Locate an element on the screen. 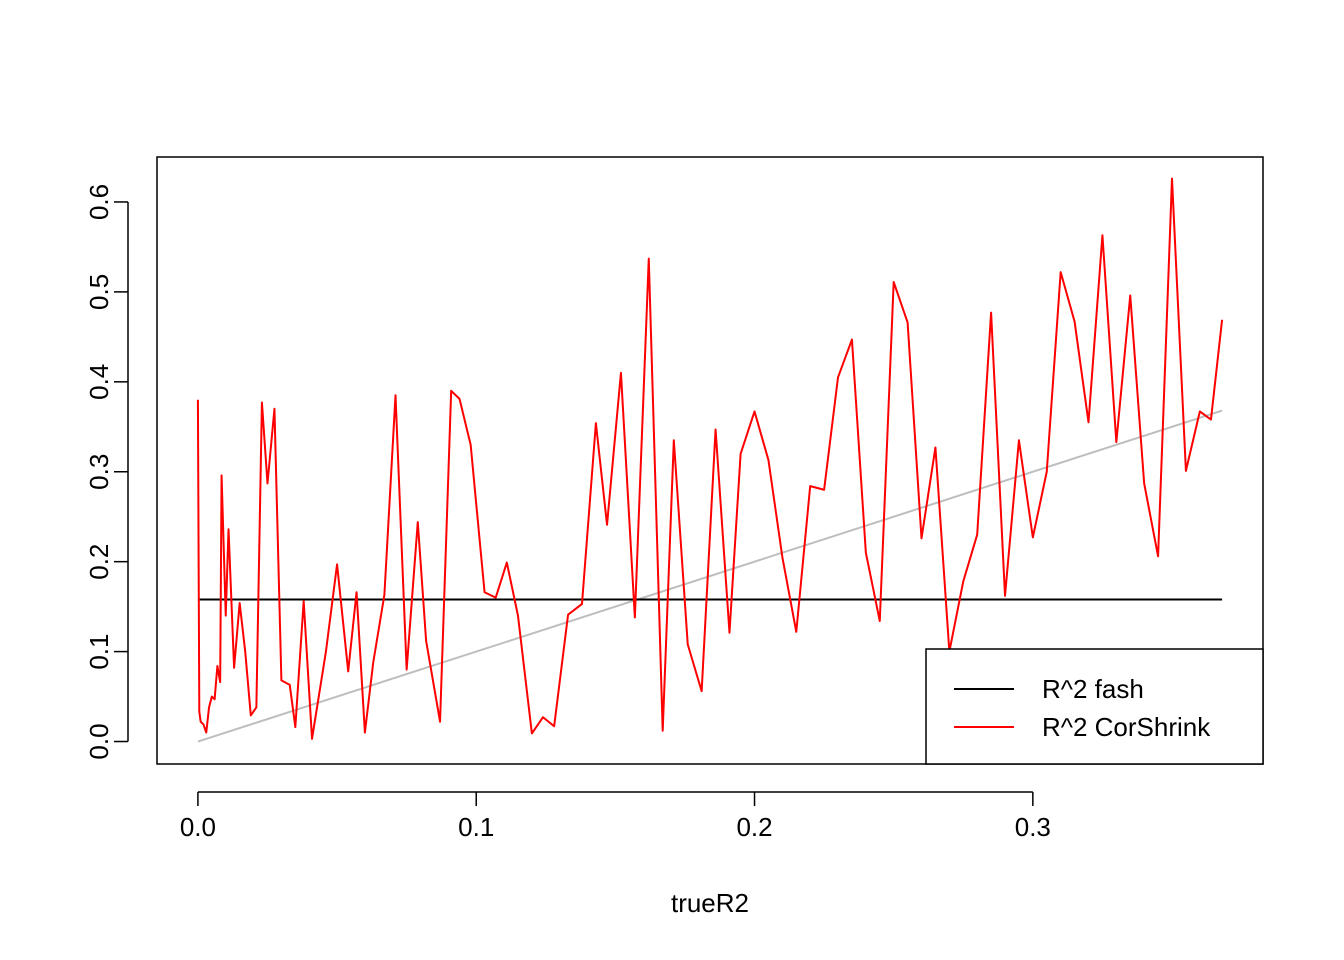  legend-label-corshrink: R^2 CorShrink is located at coordinates (1126, 727).